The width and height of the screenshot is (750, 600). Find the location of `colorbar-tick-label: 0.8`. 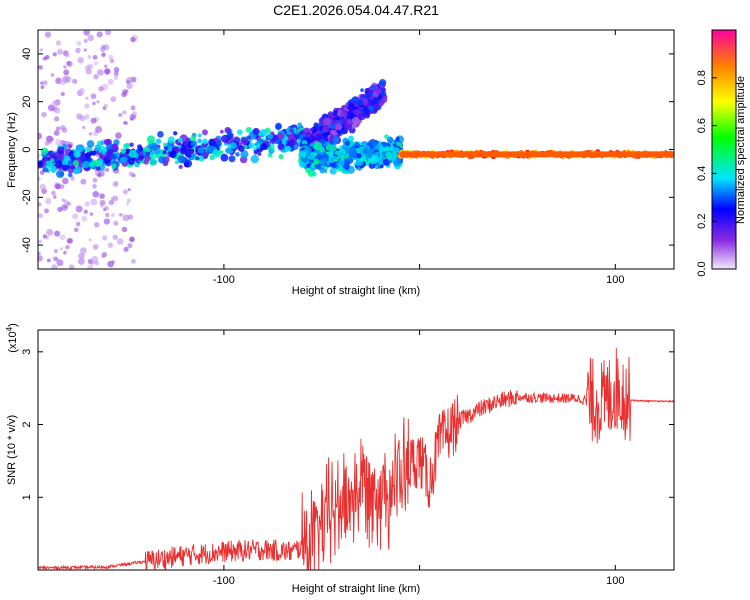

colorbar-tick-label: 0.8 is located at coordinates (702, 77).